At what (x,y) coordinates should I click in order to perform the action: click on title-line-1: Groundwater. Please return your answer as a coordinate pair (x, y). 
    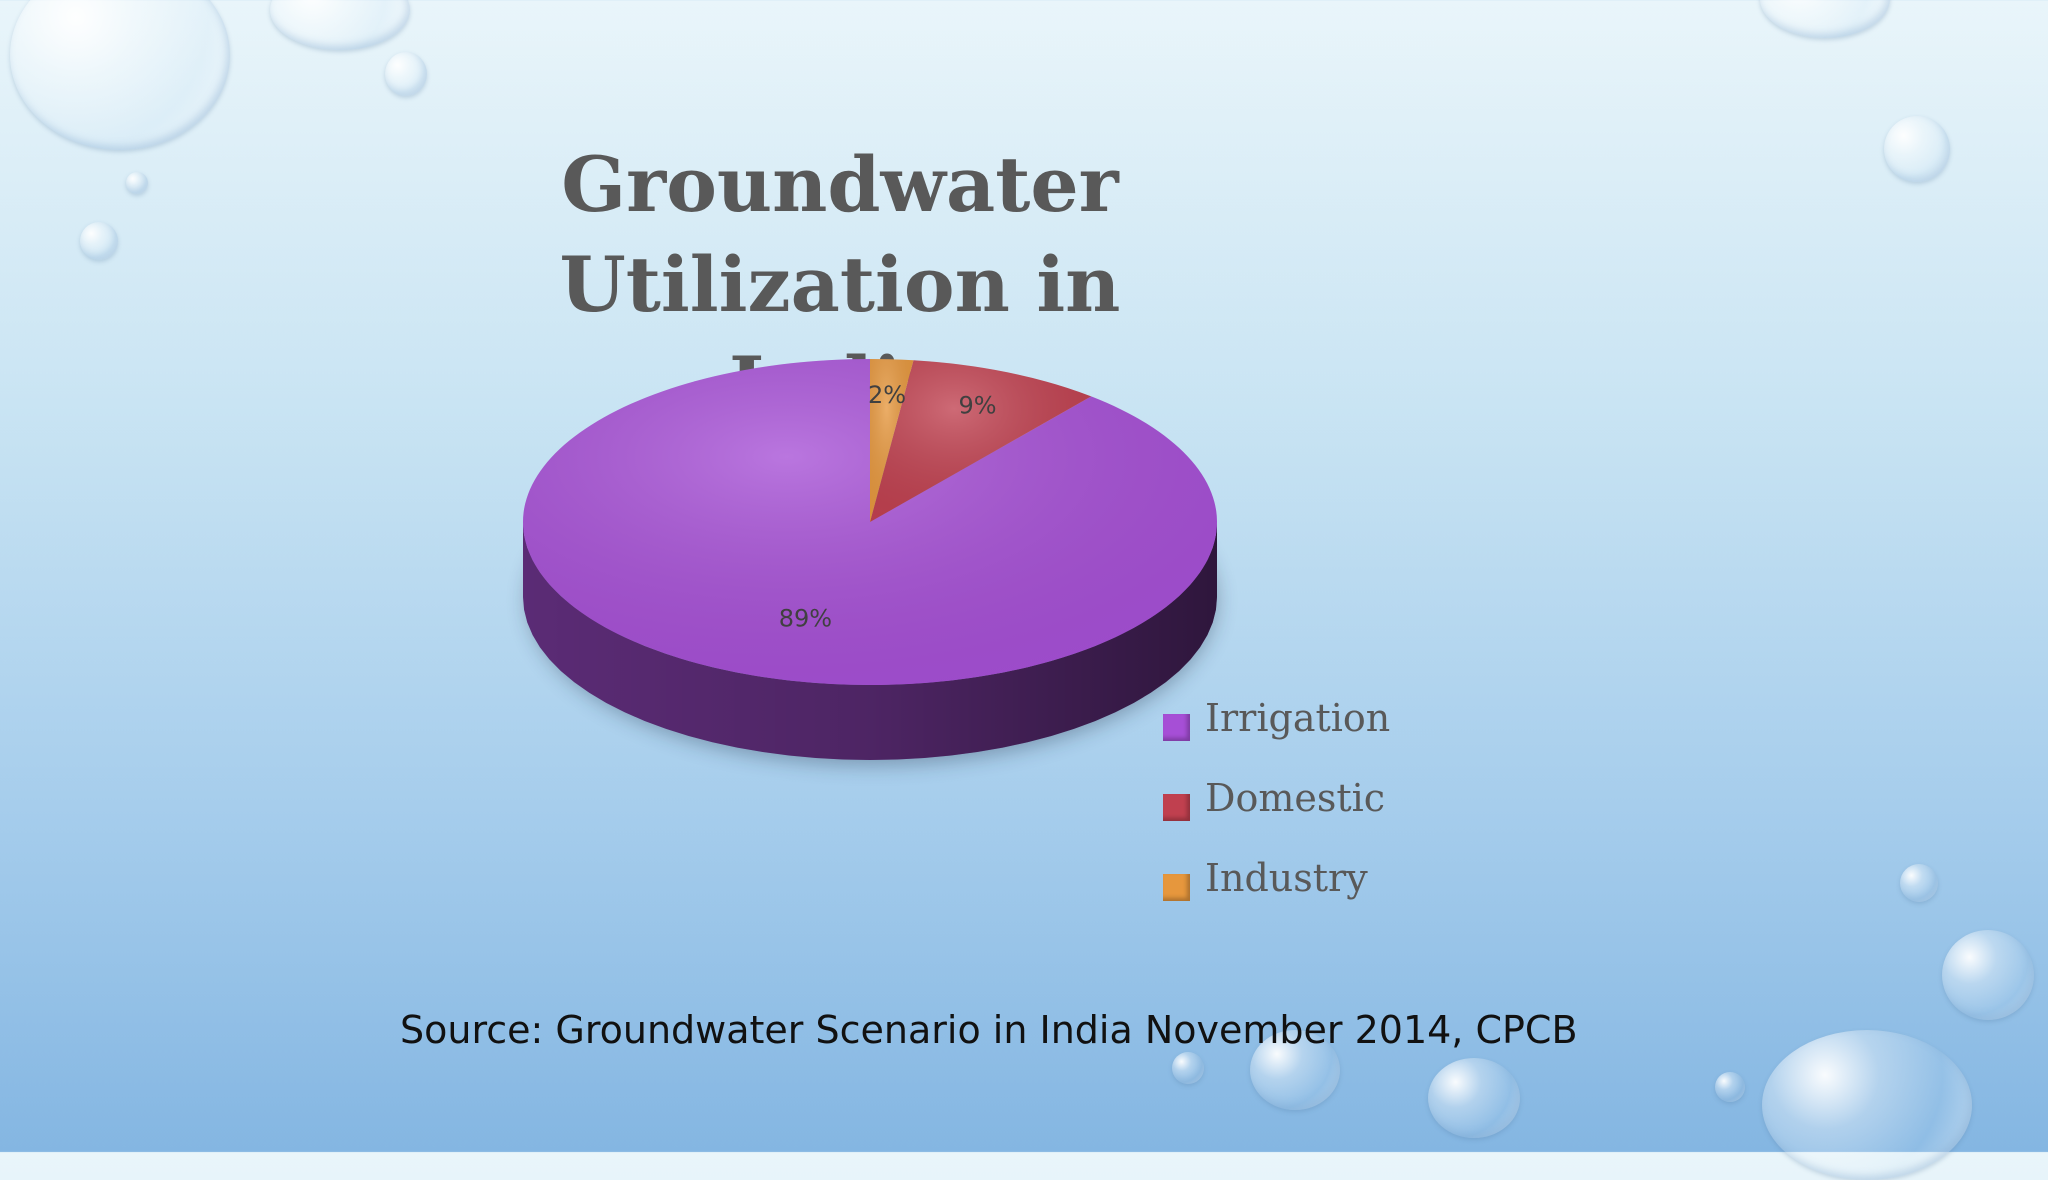
    Looking at the image, I should click on (840, 184).